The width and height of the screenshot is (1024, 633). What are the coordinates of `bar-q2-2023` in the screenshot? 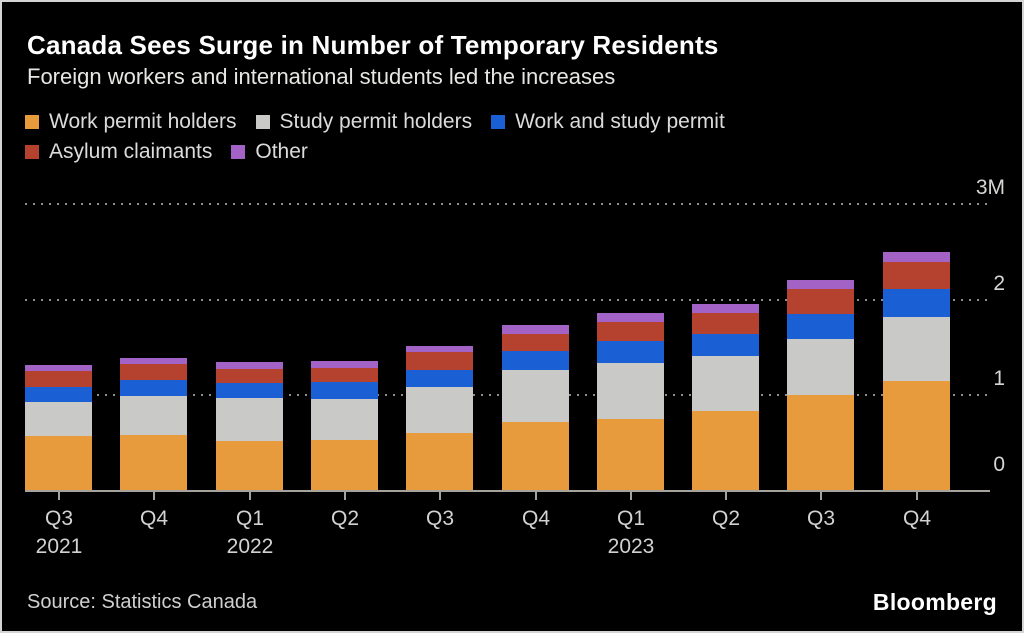 It's located at (725, 397).